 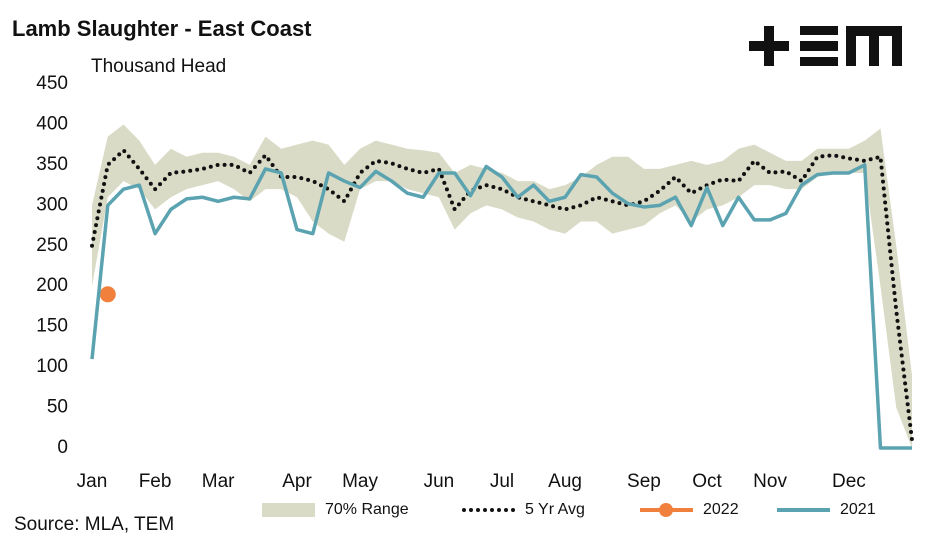 I want to click on chart-title: Lamb Slaughter - East Coast, so click(x=162, y=28).